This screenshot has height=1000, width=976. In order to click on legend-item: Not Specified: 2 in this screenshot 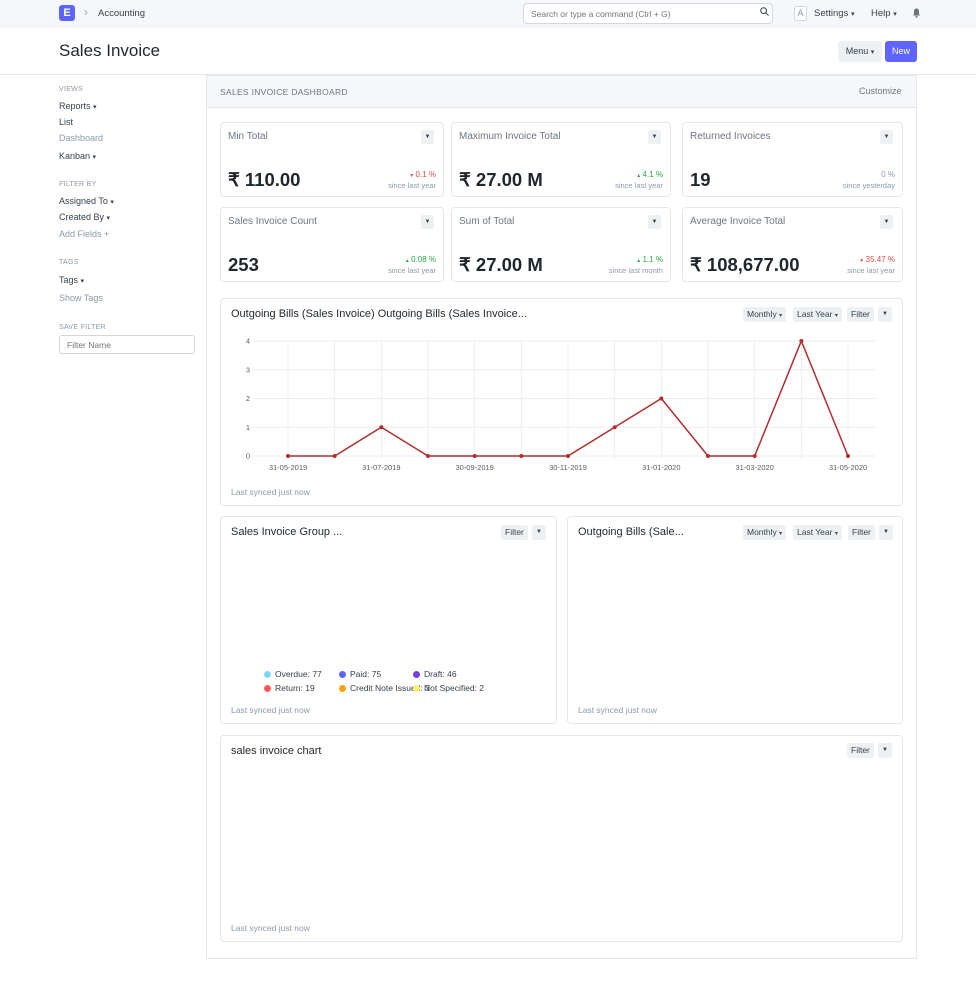, I will do `click(448, 688)`.